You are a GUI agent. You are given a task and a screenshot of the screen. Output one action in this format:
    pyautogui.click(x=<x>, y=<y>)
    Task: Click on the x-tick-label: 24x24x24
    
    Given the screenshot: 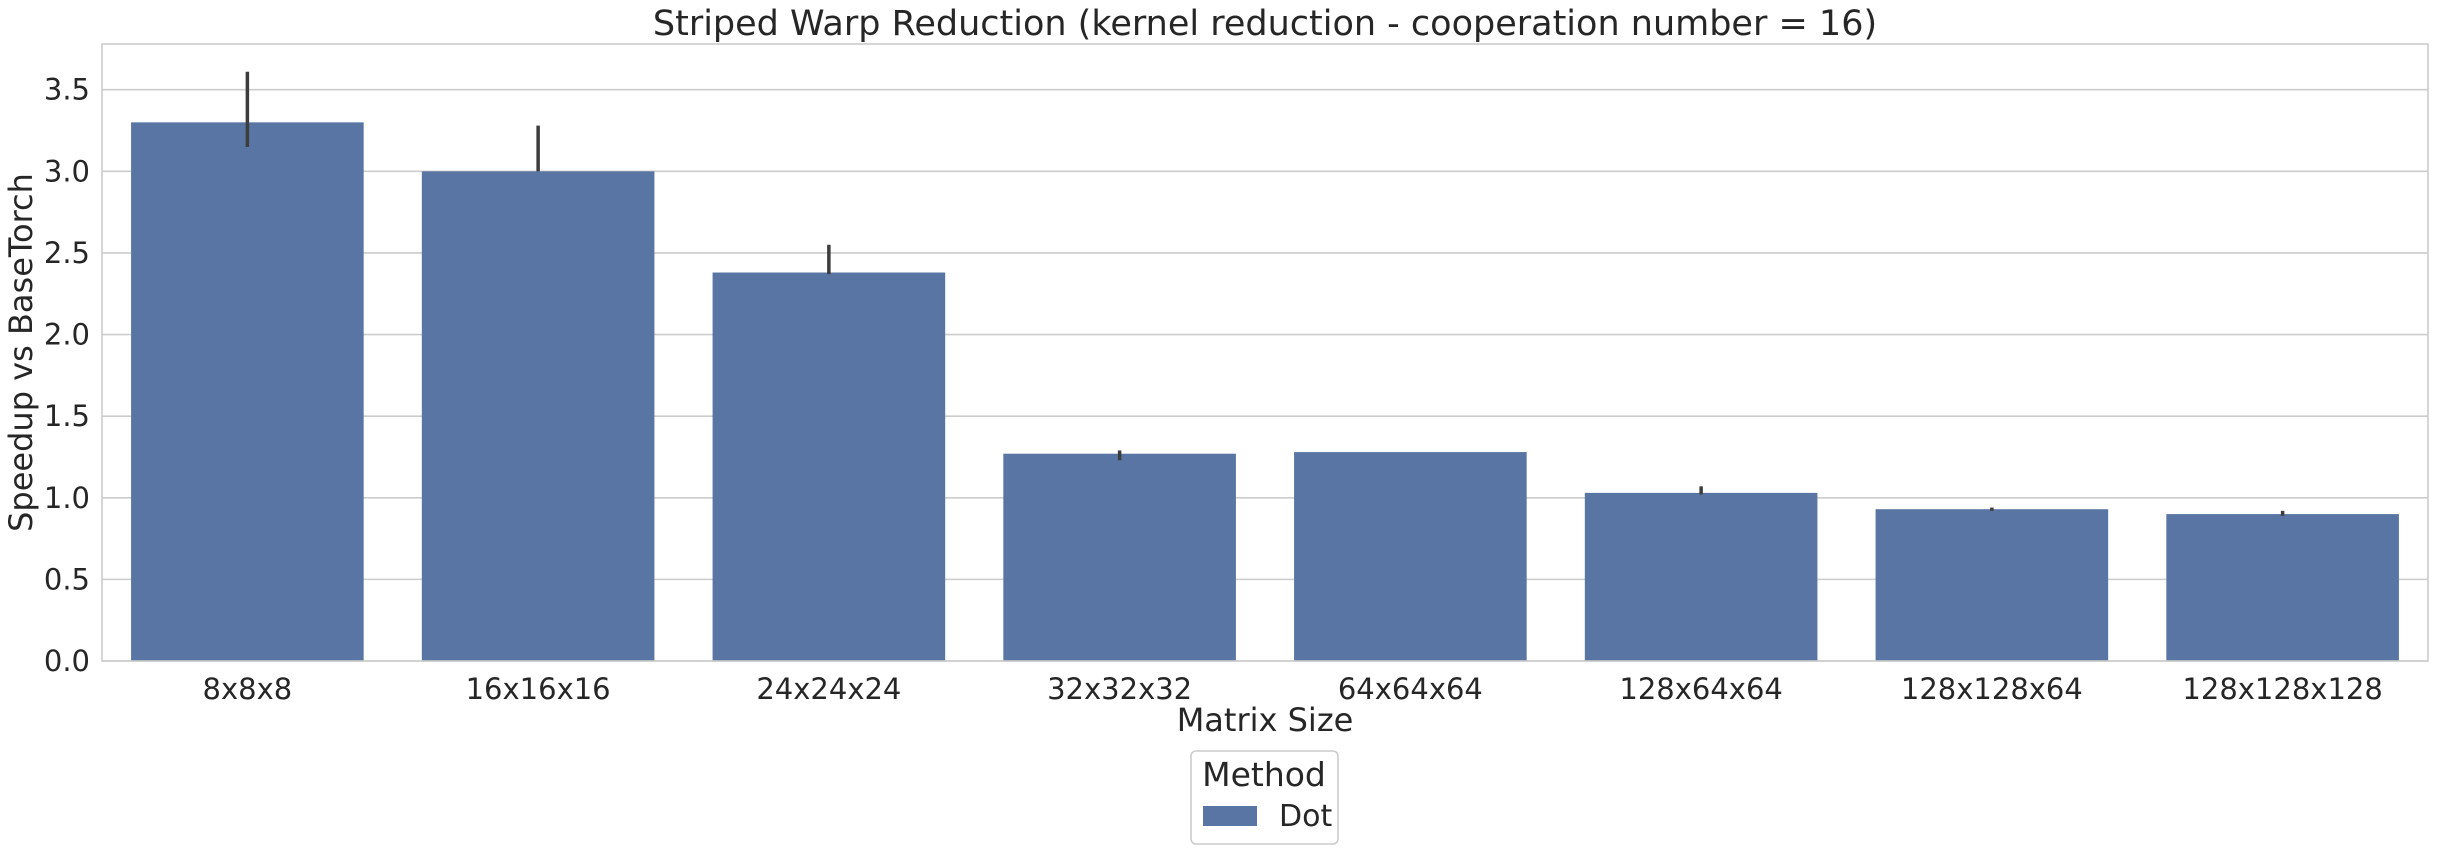 What is the action you would take?
    pyautogui.click(x=828, y=689)
    